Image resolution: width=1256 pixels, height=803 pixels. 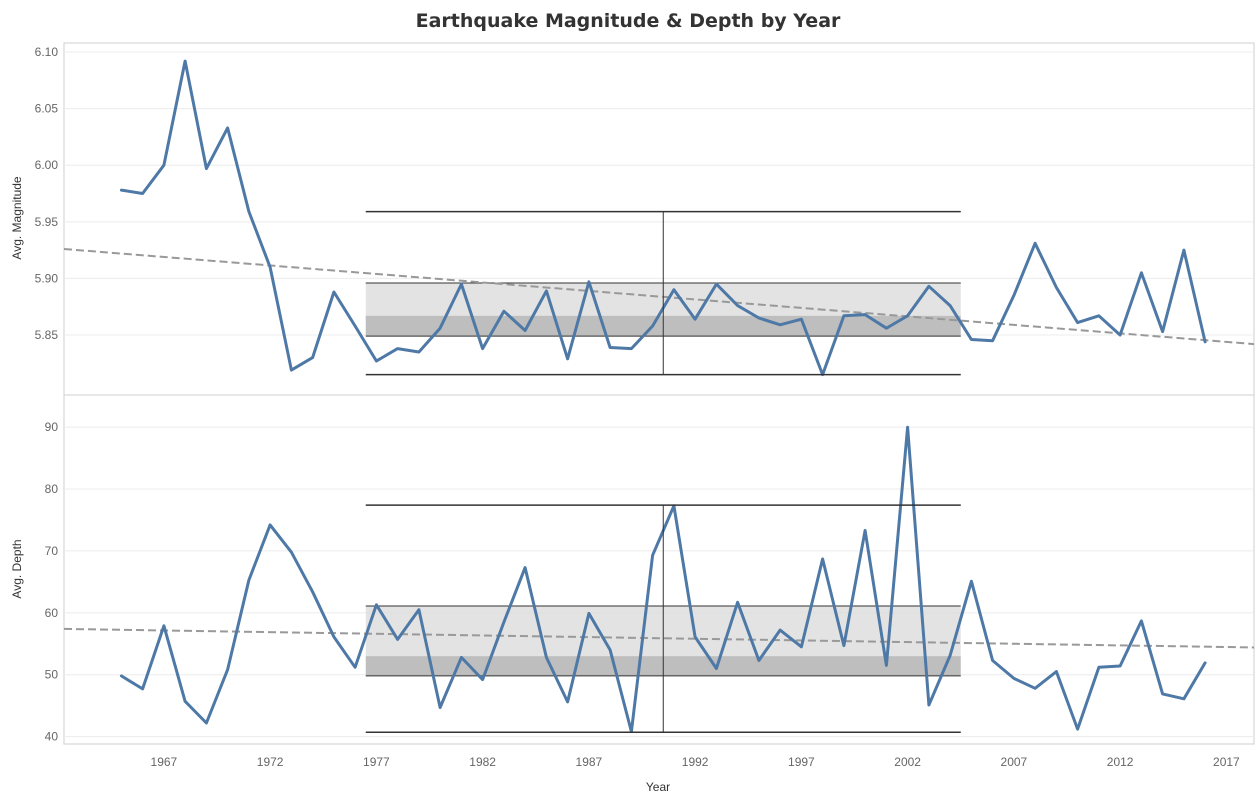 I want to click on magnitude-y-tick-label: 6.10, so click(x=47, y=52).